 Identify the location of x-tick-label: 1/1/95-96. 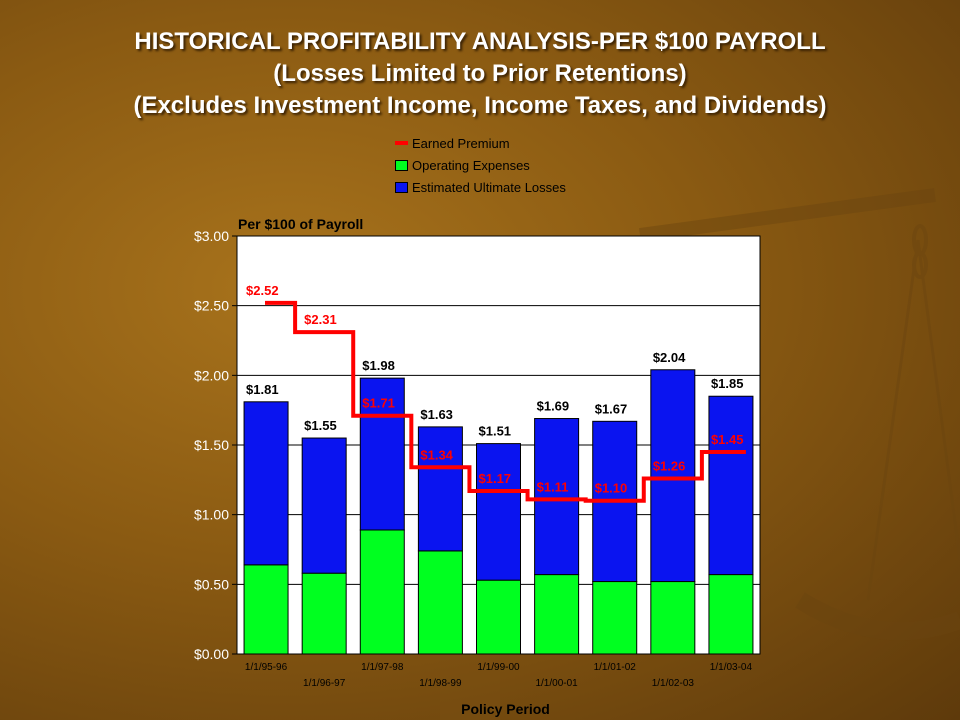
(266, 667).